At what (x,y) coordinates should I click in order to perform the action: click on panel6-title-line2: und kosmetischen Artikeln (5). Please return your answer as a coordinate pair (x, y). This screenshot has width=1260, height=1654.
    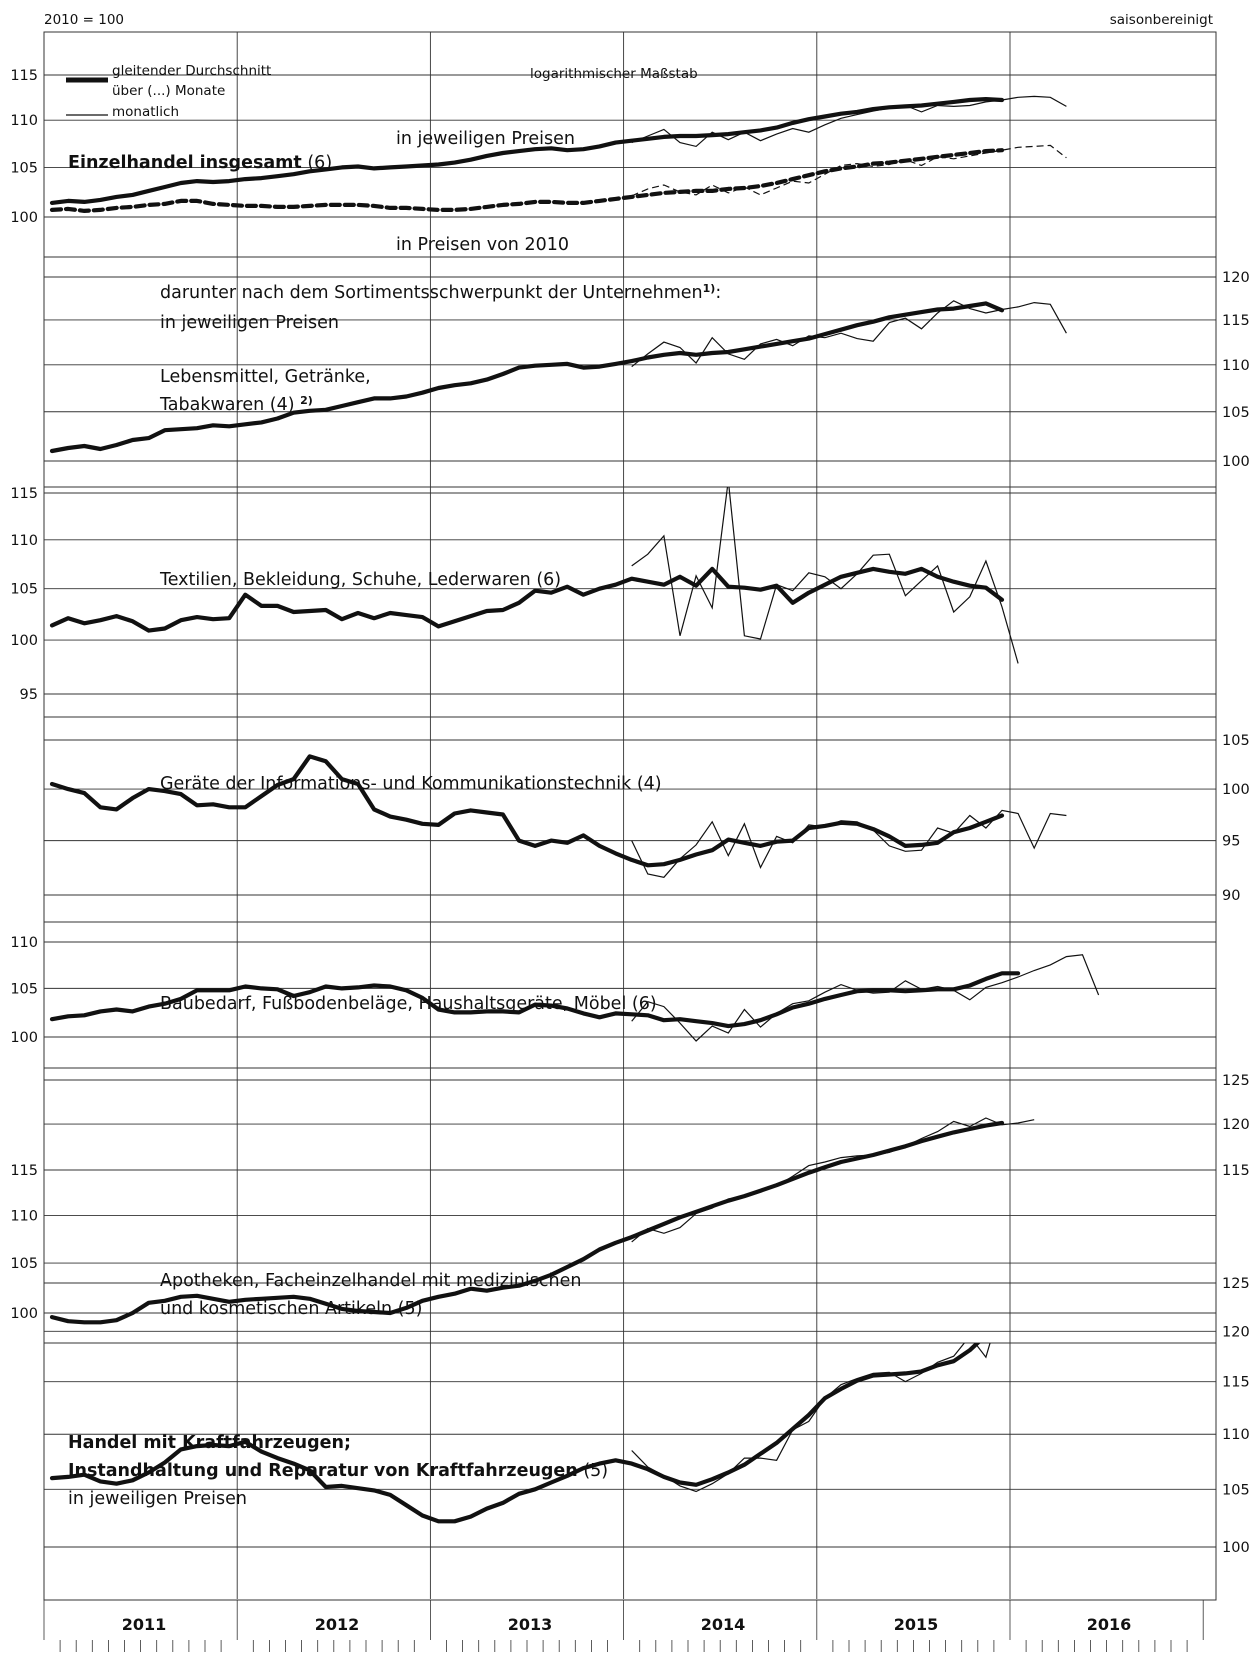
    Looking at the image, I should click on (291, 1309).